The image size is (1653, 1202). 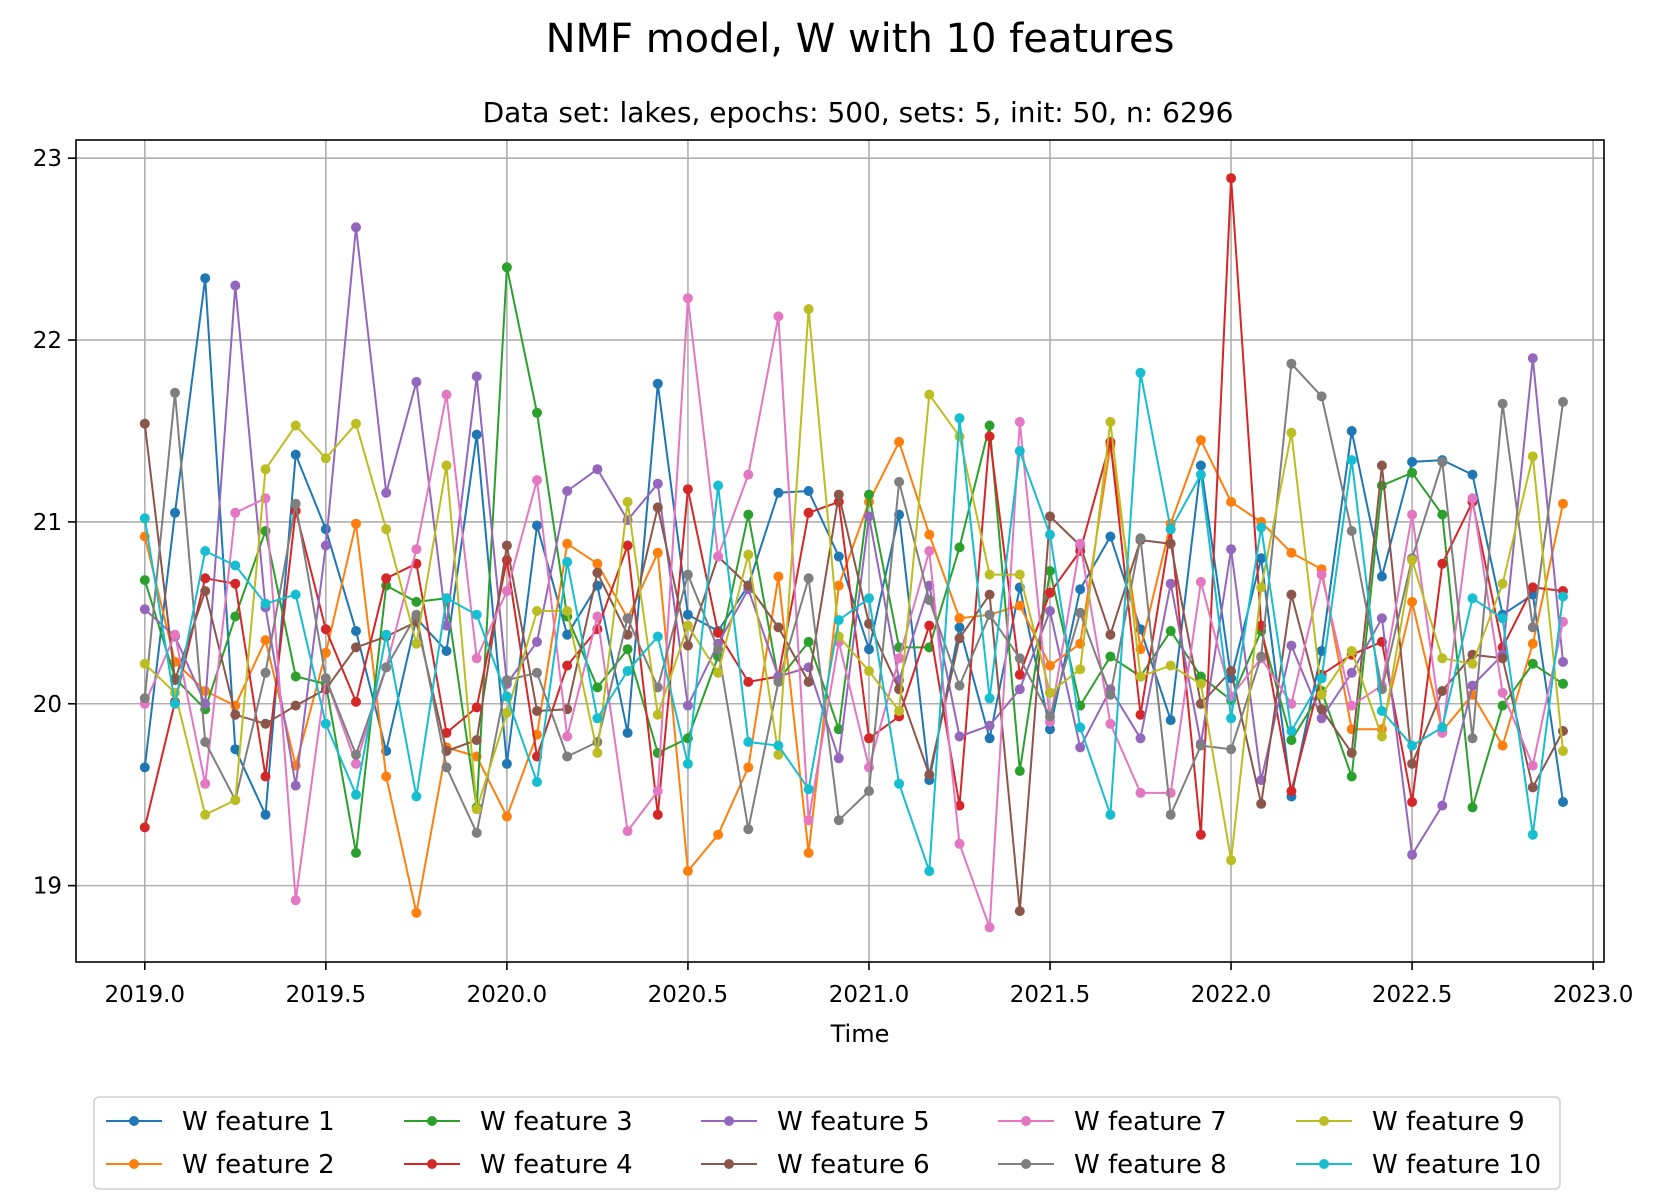 What do you see at coordinates (688, 995) in the screenshot?
I see `x-tick-label: 2020.5` at bounding box center [688, 995].